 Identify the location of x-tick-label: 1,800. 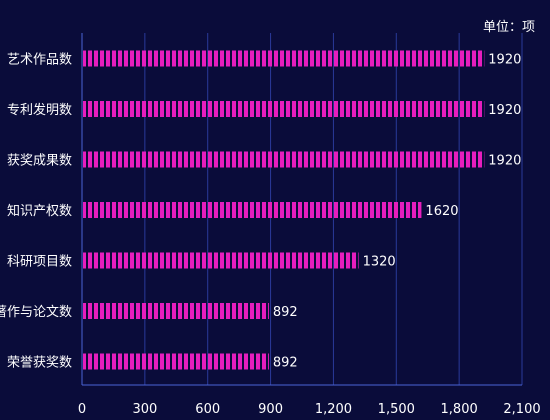
(459, 409).